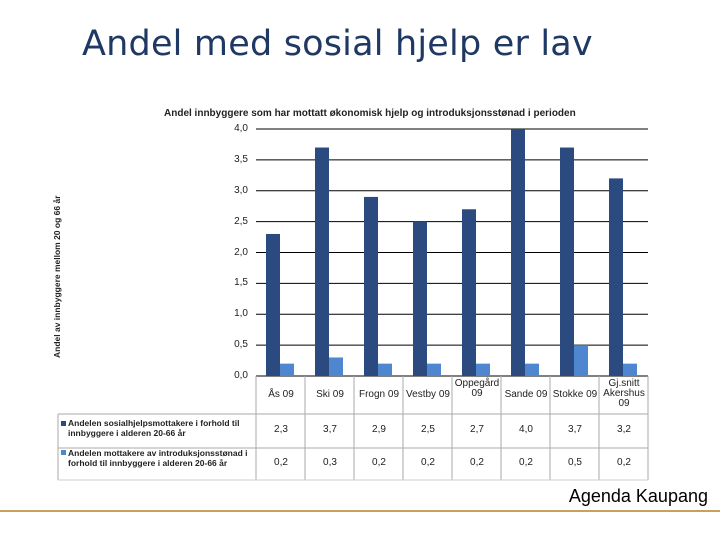 The width and height of the screenshot is (720, 540). I want to click on x-tick-label: Sande 09, so click(526, 394).